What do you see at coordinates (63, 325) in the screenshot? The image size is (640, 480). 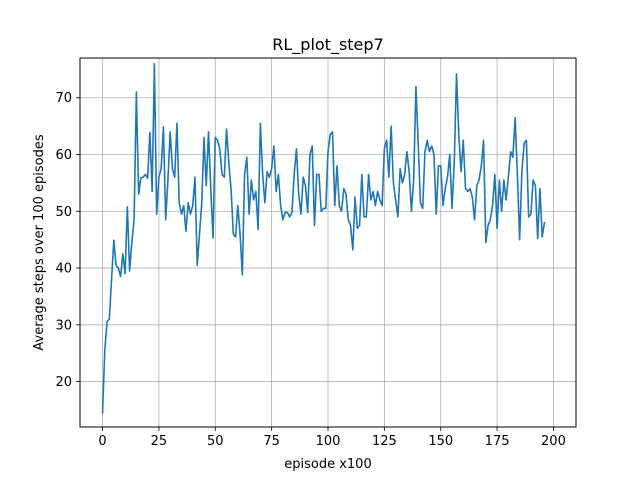 I see `y-tick-label: 30` at bounding box center [63, 325].